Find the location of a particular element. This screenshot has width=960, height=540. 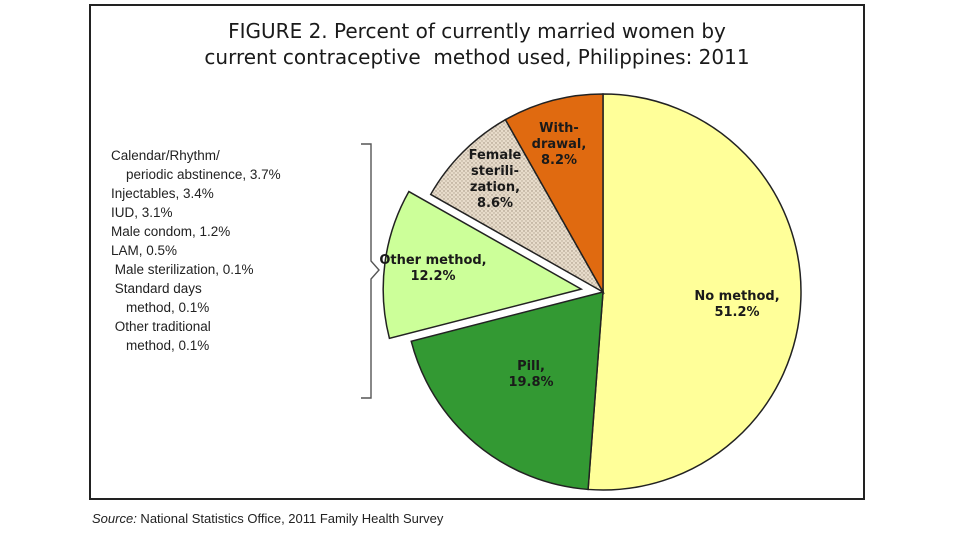

slice-label-pill: Pill, 19.8% is located at coordinates (530, 374).